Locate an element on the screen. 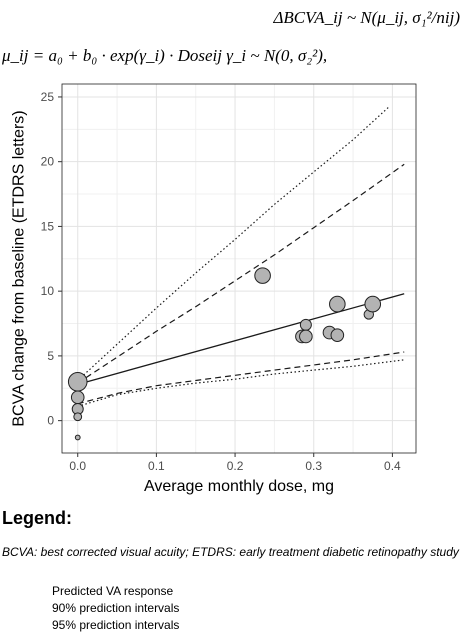 The width and height of the screenshot is (474, 638). series-line-dotted is located at coordinates (241, 383).